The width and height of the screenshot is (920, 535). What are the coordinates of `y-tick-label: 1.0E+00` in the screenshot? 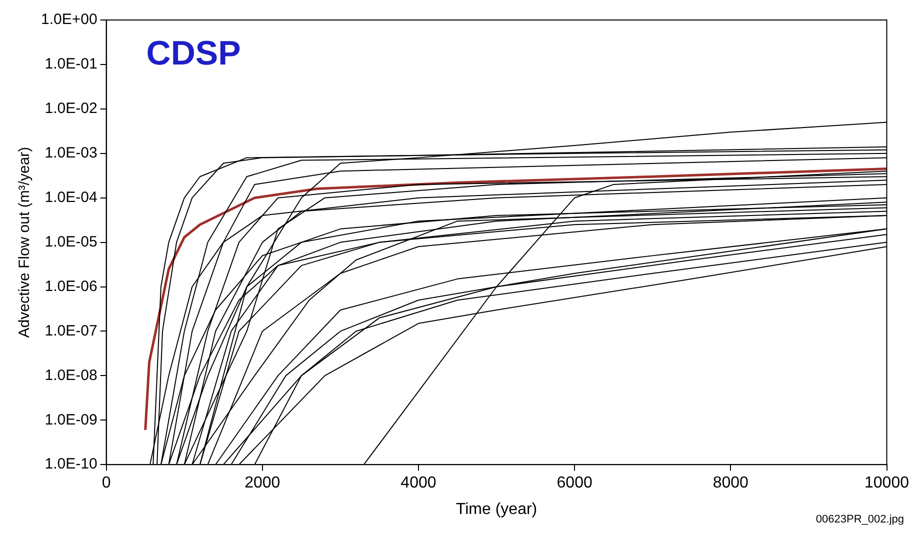 It's located at (69, 19).